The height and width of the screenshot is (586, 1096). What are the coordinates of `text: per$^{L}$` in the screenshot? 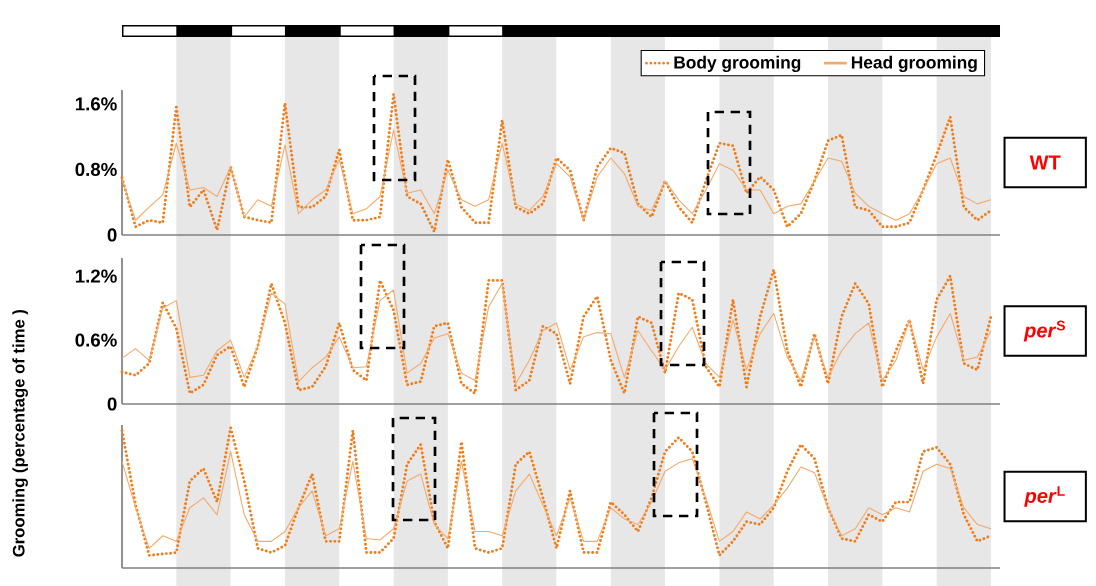 It's located at (1044, 496).